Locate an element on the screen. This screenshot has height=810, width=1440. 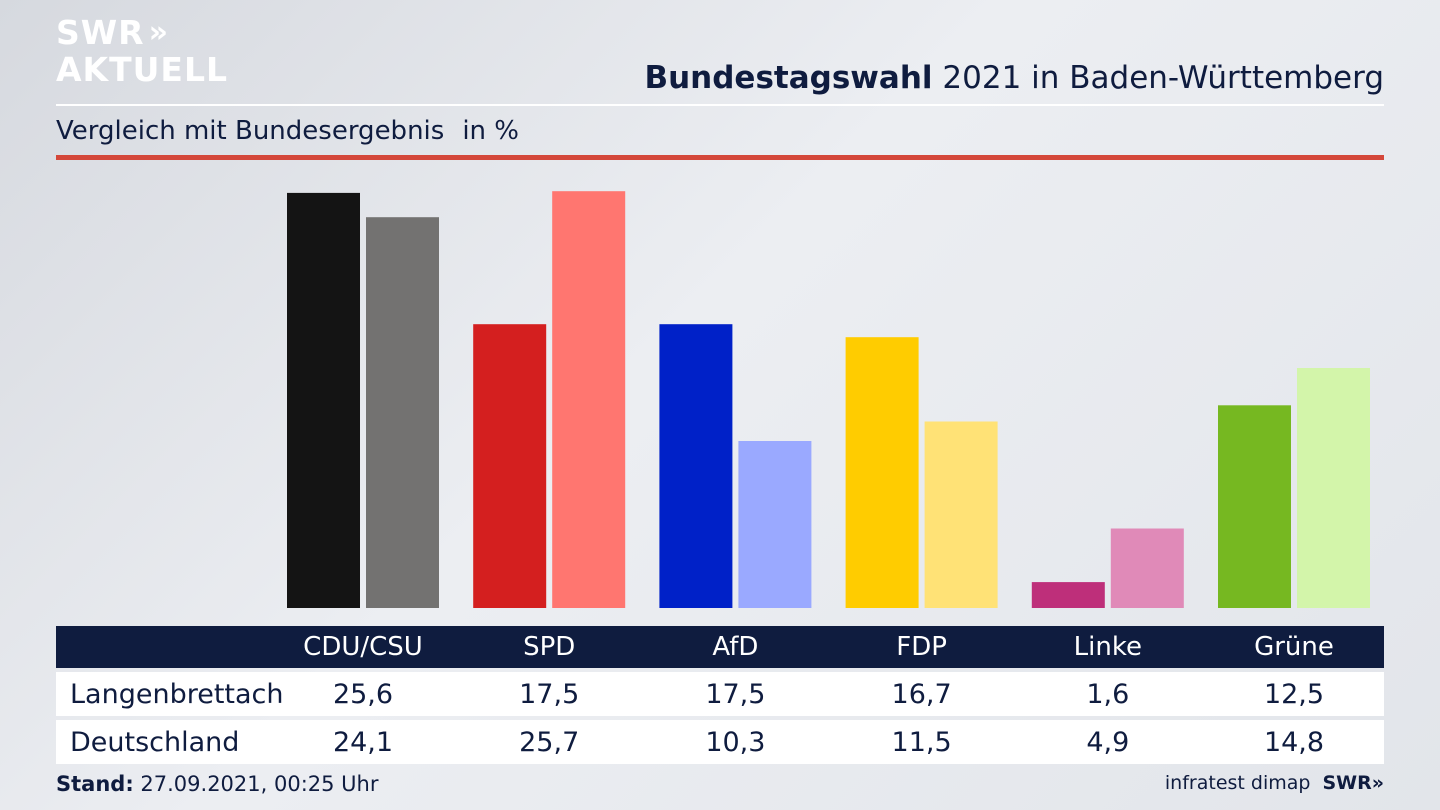
value-cell: 1,6 is located at coordinates (1108, 694).